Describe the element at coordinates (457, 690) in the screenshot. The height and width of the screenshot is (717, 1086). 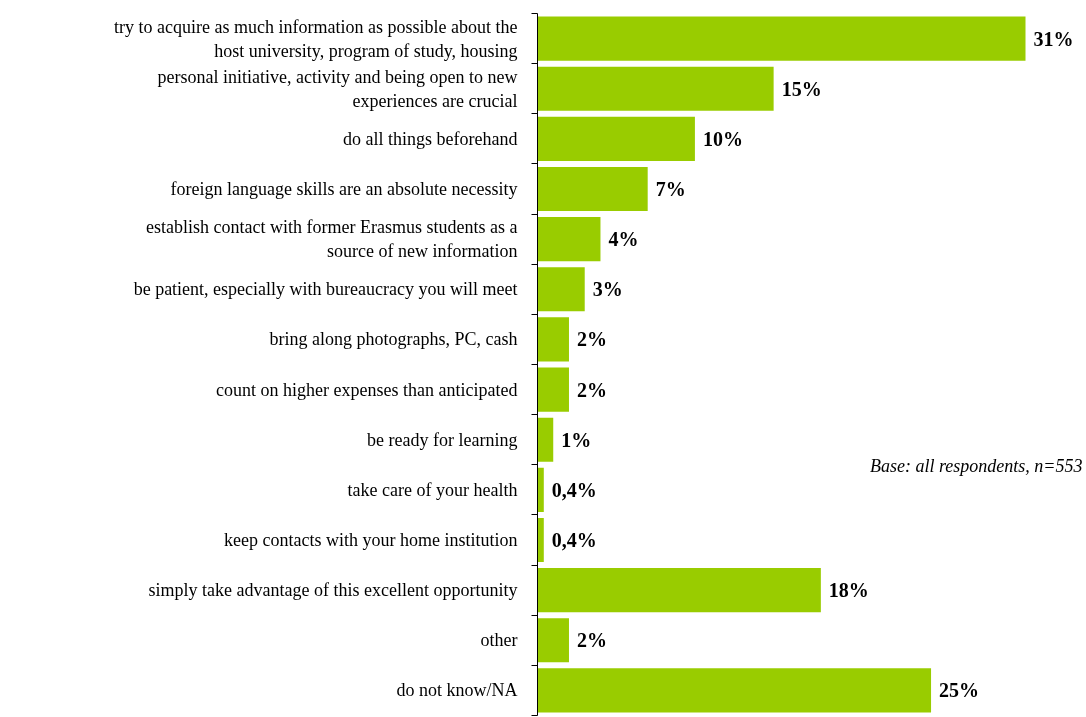
I see `y-tick-label: do not know/NA` at that location.